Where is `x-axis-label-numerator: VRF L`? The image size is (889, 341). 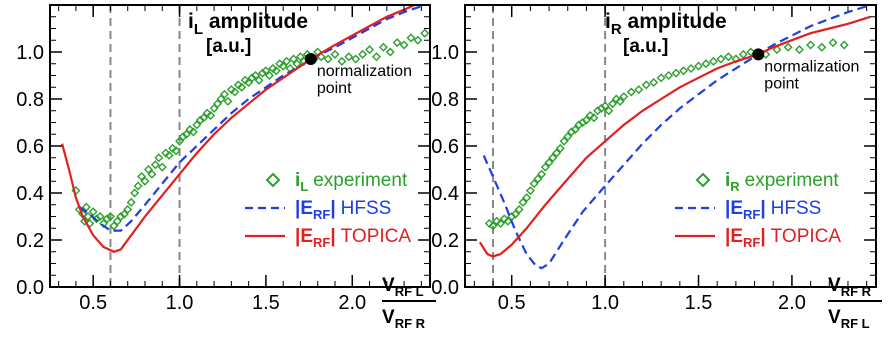 x-axis-label-numerator: VRF L is located at coordinates (403, 287).